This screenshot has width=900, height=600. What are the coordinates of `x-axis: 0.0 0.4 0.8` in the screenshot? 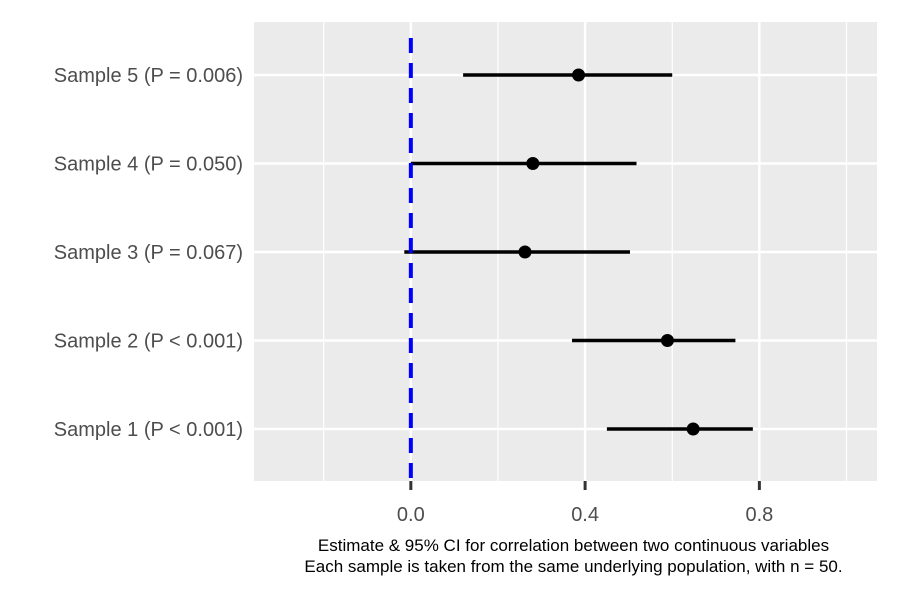 It's located at (585, 503).